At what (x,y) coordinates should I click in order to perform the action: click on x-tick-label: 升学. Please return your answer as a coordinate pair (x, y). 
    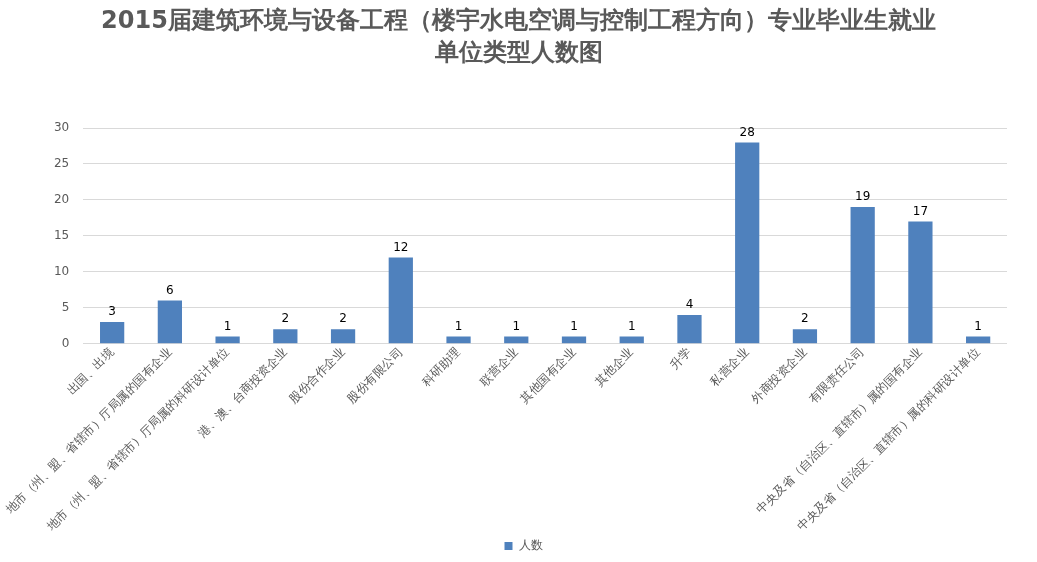
    Looking at the image, I should click on (680, 359).